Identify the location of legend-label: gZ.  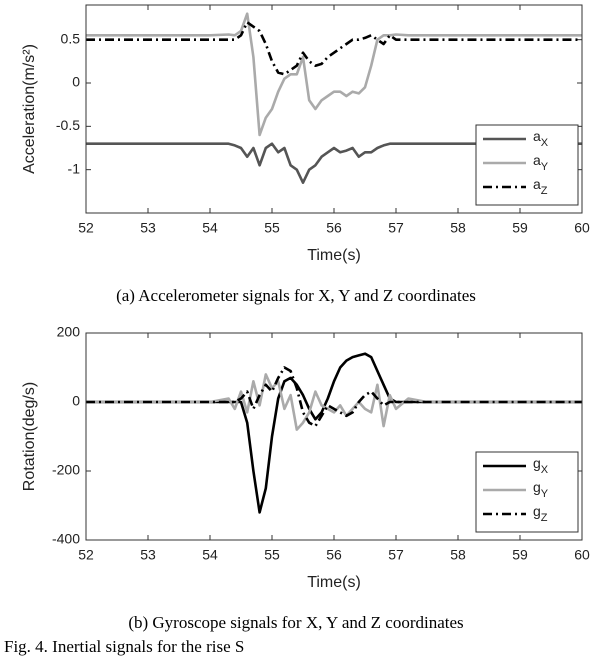
(540, 513).